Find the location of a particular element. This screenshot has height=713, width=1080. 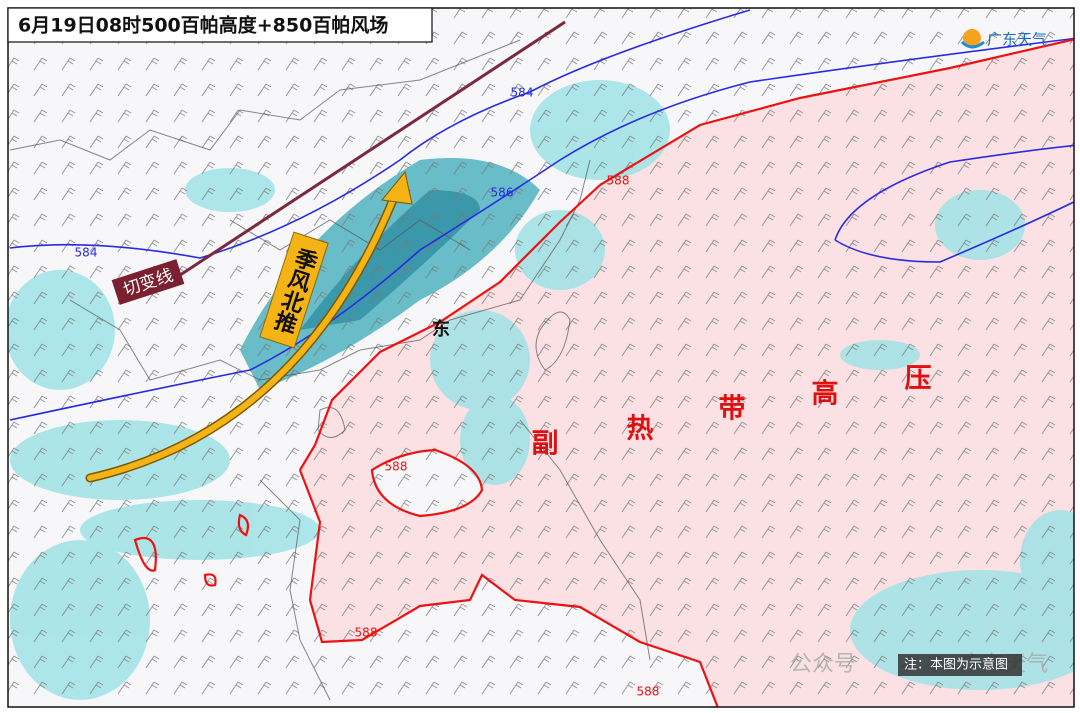

logo-text: 广东天气 is located at coordinates (1017, 40).